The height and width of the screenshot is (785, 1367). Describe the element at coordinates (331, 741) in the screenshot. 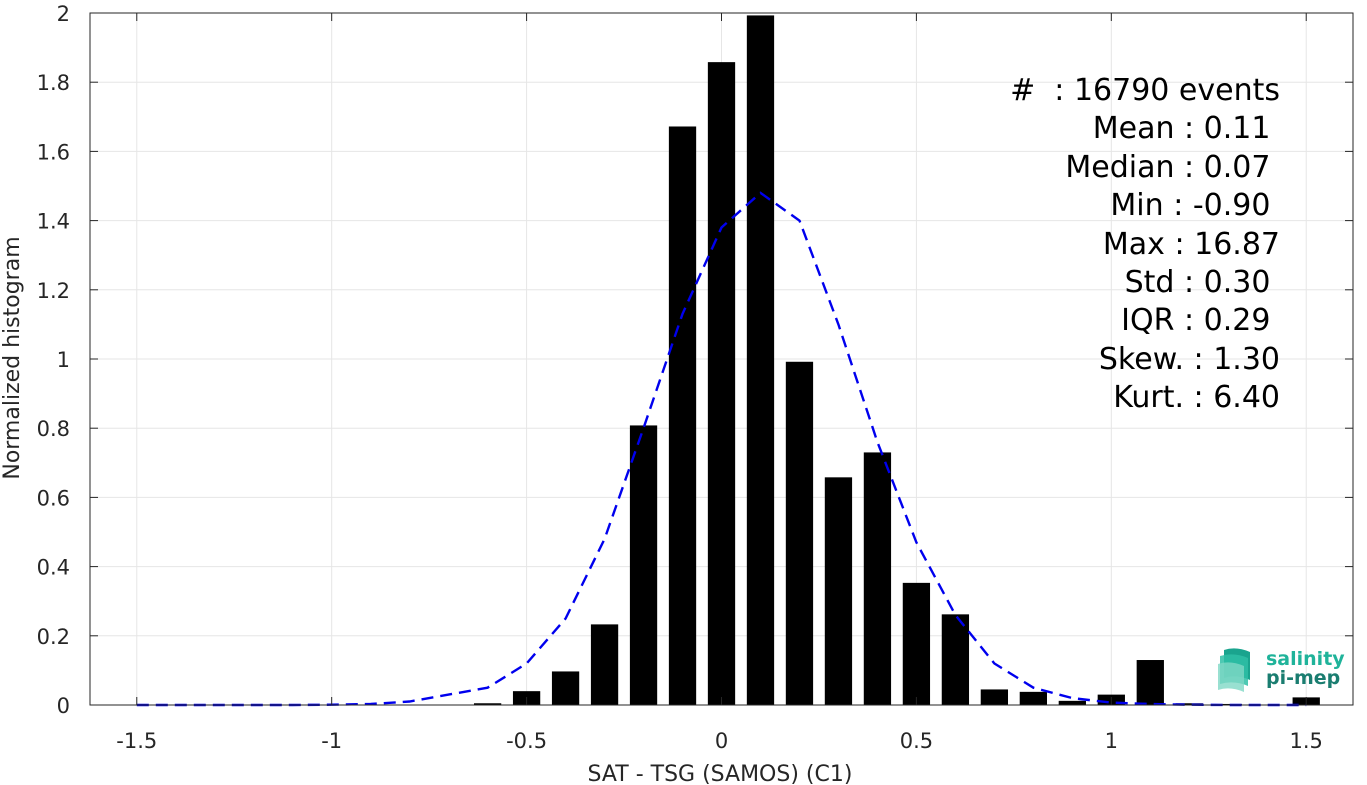

I see `x-tick-label: -1` at that location.